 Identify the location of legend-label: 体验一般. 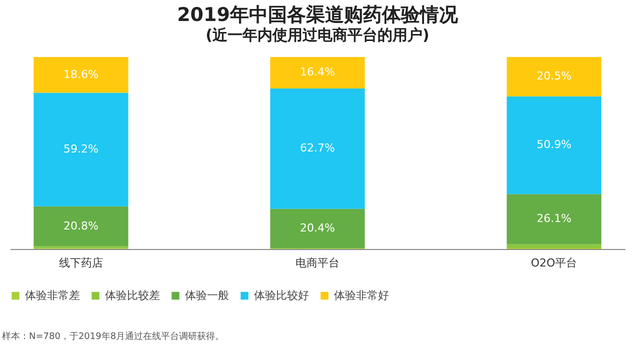
(207, 295).